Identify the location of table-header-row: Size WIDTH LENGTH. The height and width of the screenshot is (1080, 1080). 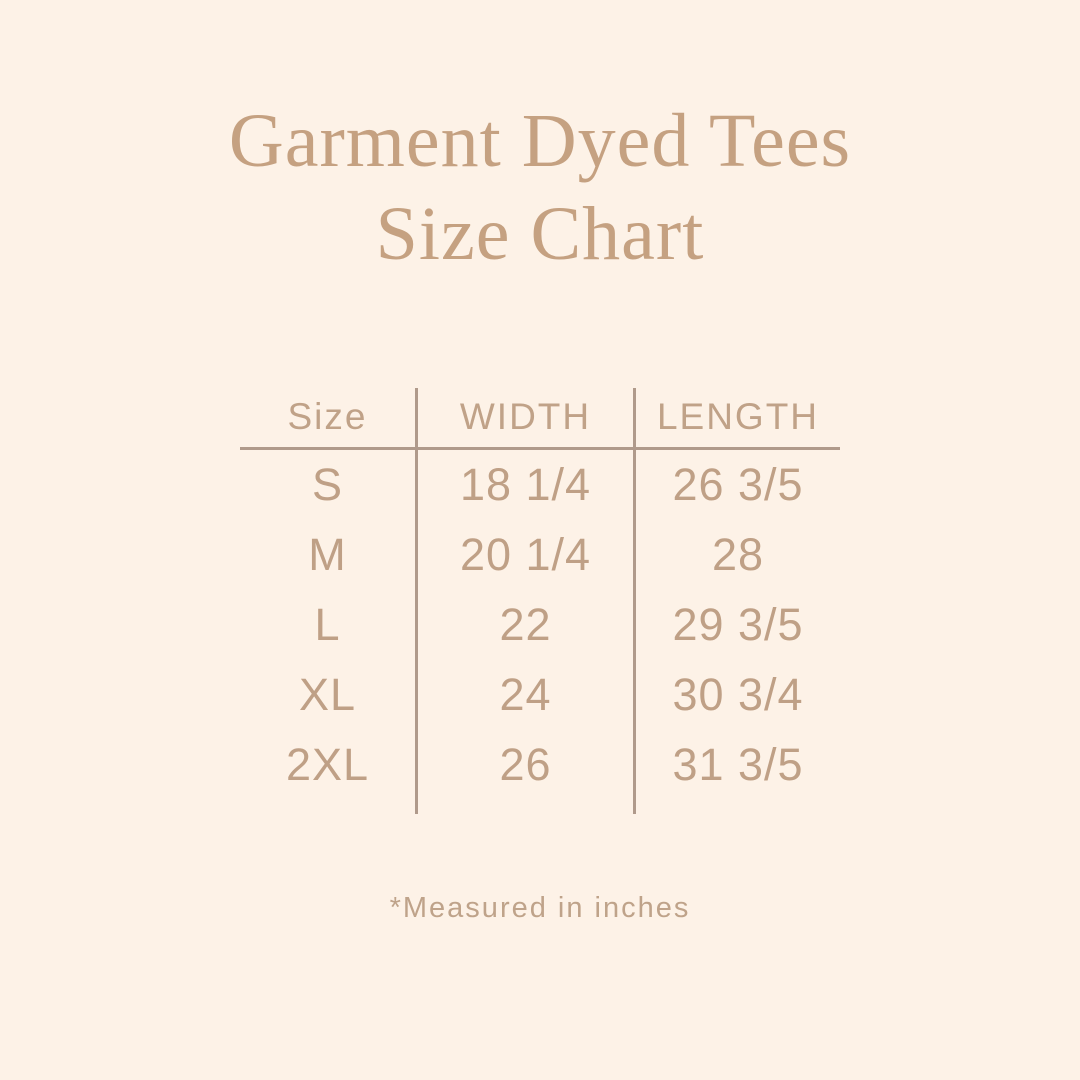
(540, 418).